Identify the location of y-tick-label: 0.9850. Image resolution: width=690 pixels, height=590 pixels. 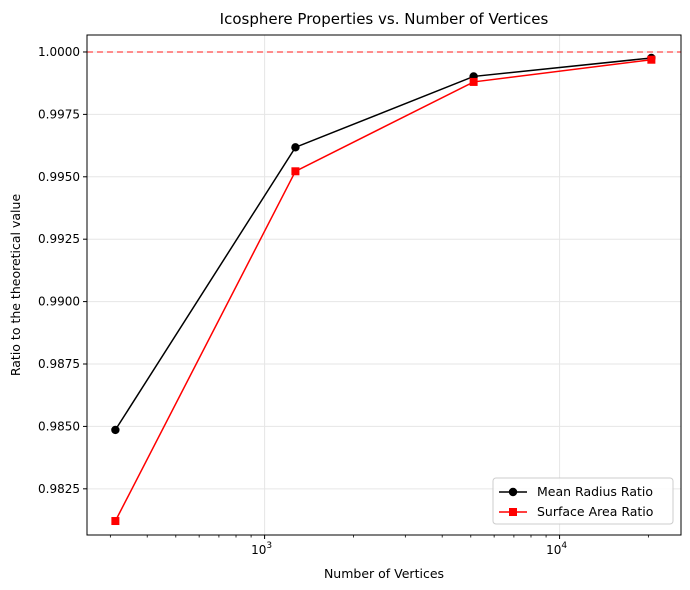
(59, 426).